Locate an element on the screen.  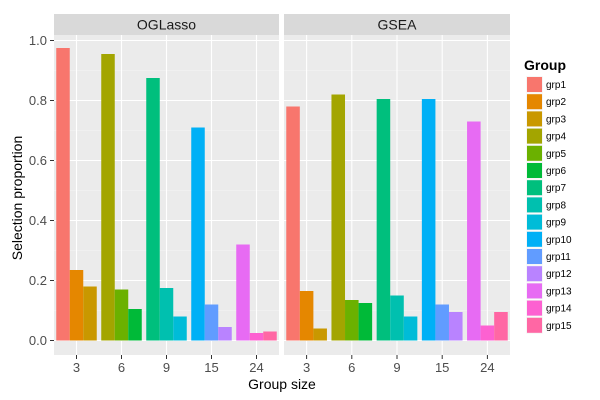
legend-key-grp2 is located at coordinates (534, 102).